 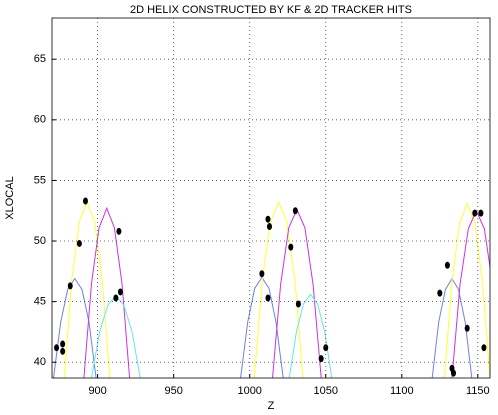 I want to click on y-tick-label: 60, so click(x=40, y=120).